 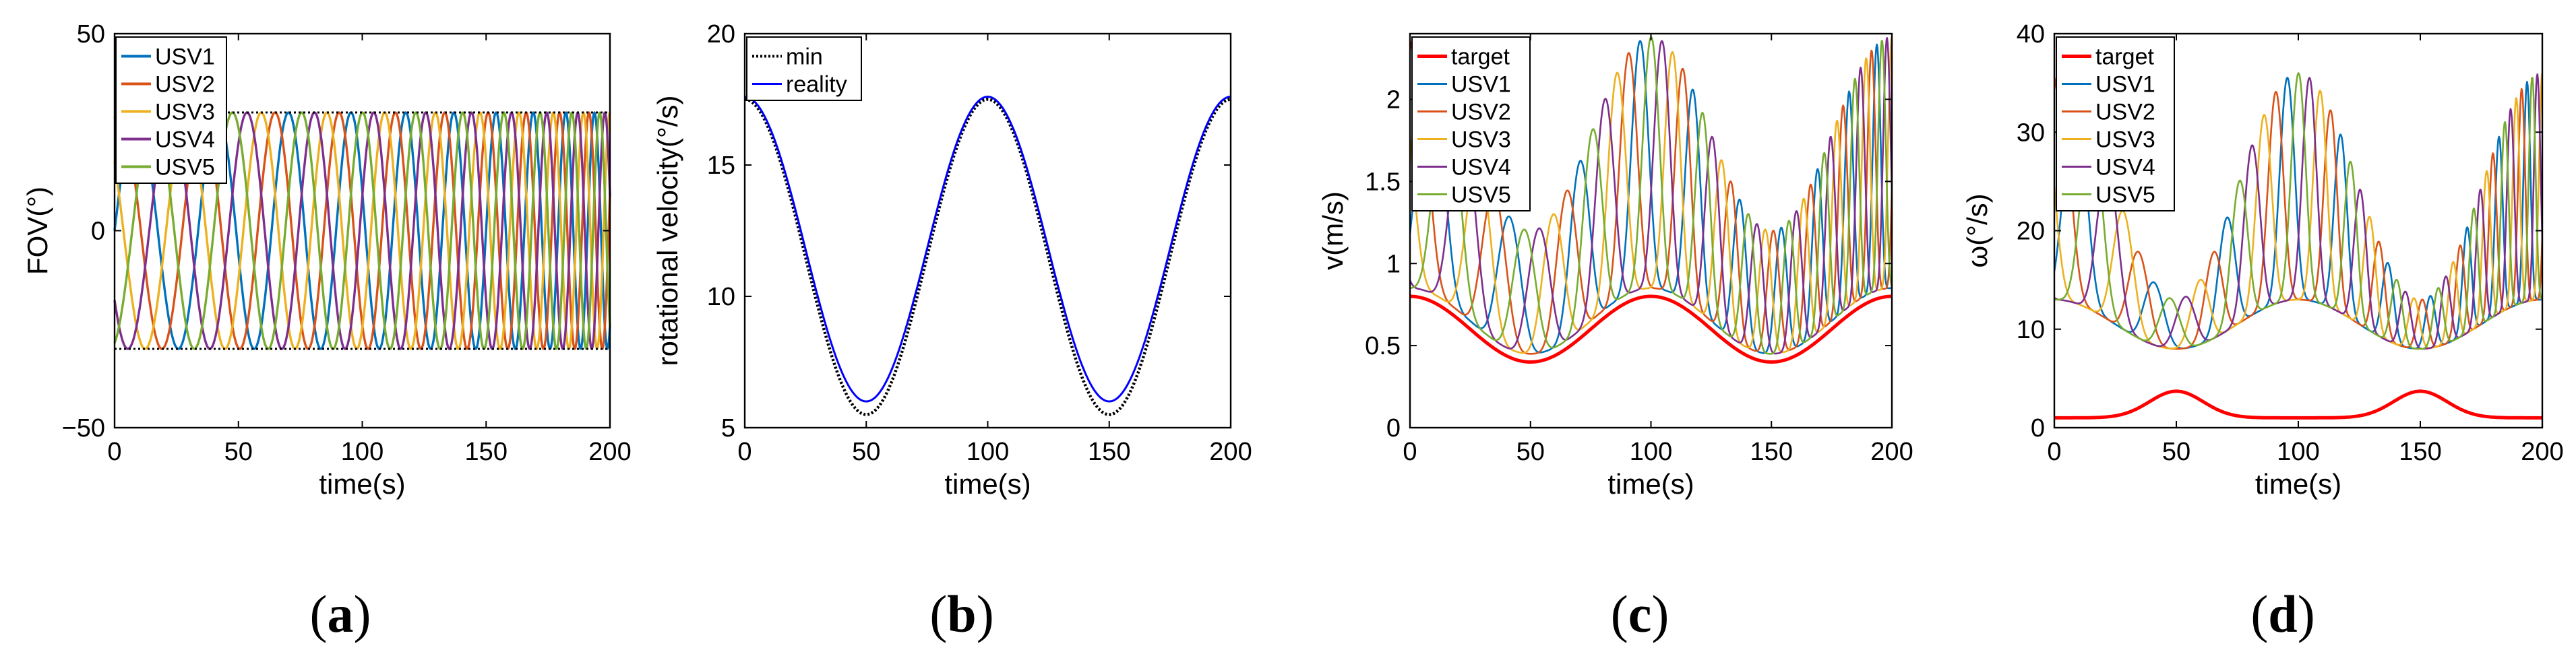 What do you see at coordinates (1333, 230) in the screenshot?
I see `y-axis-label: v(m/s)` at bounding box center [1333, 230].